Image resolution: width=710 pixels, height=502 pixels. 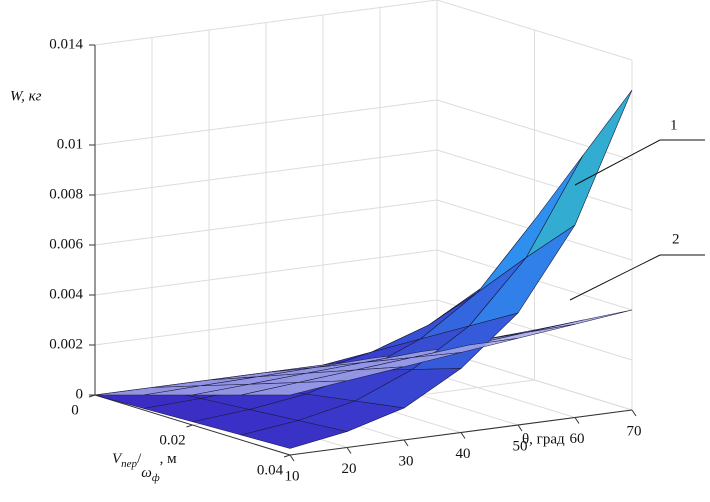 I want to click on y-tick-label: 0, so click(x=75, y=410).